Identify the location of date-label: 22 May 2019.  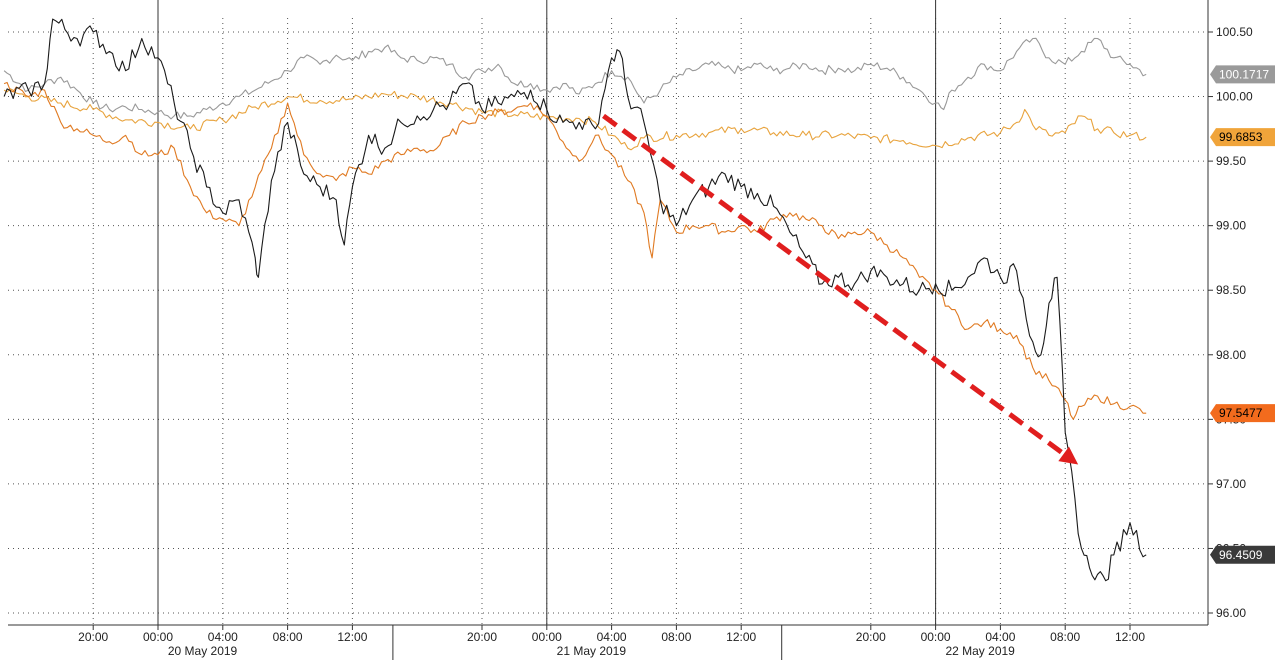
(980, 651).